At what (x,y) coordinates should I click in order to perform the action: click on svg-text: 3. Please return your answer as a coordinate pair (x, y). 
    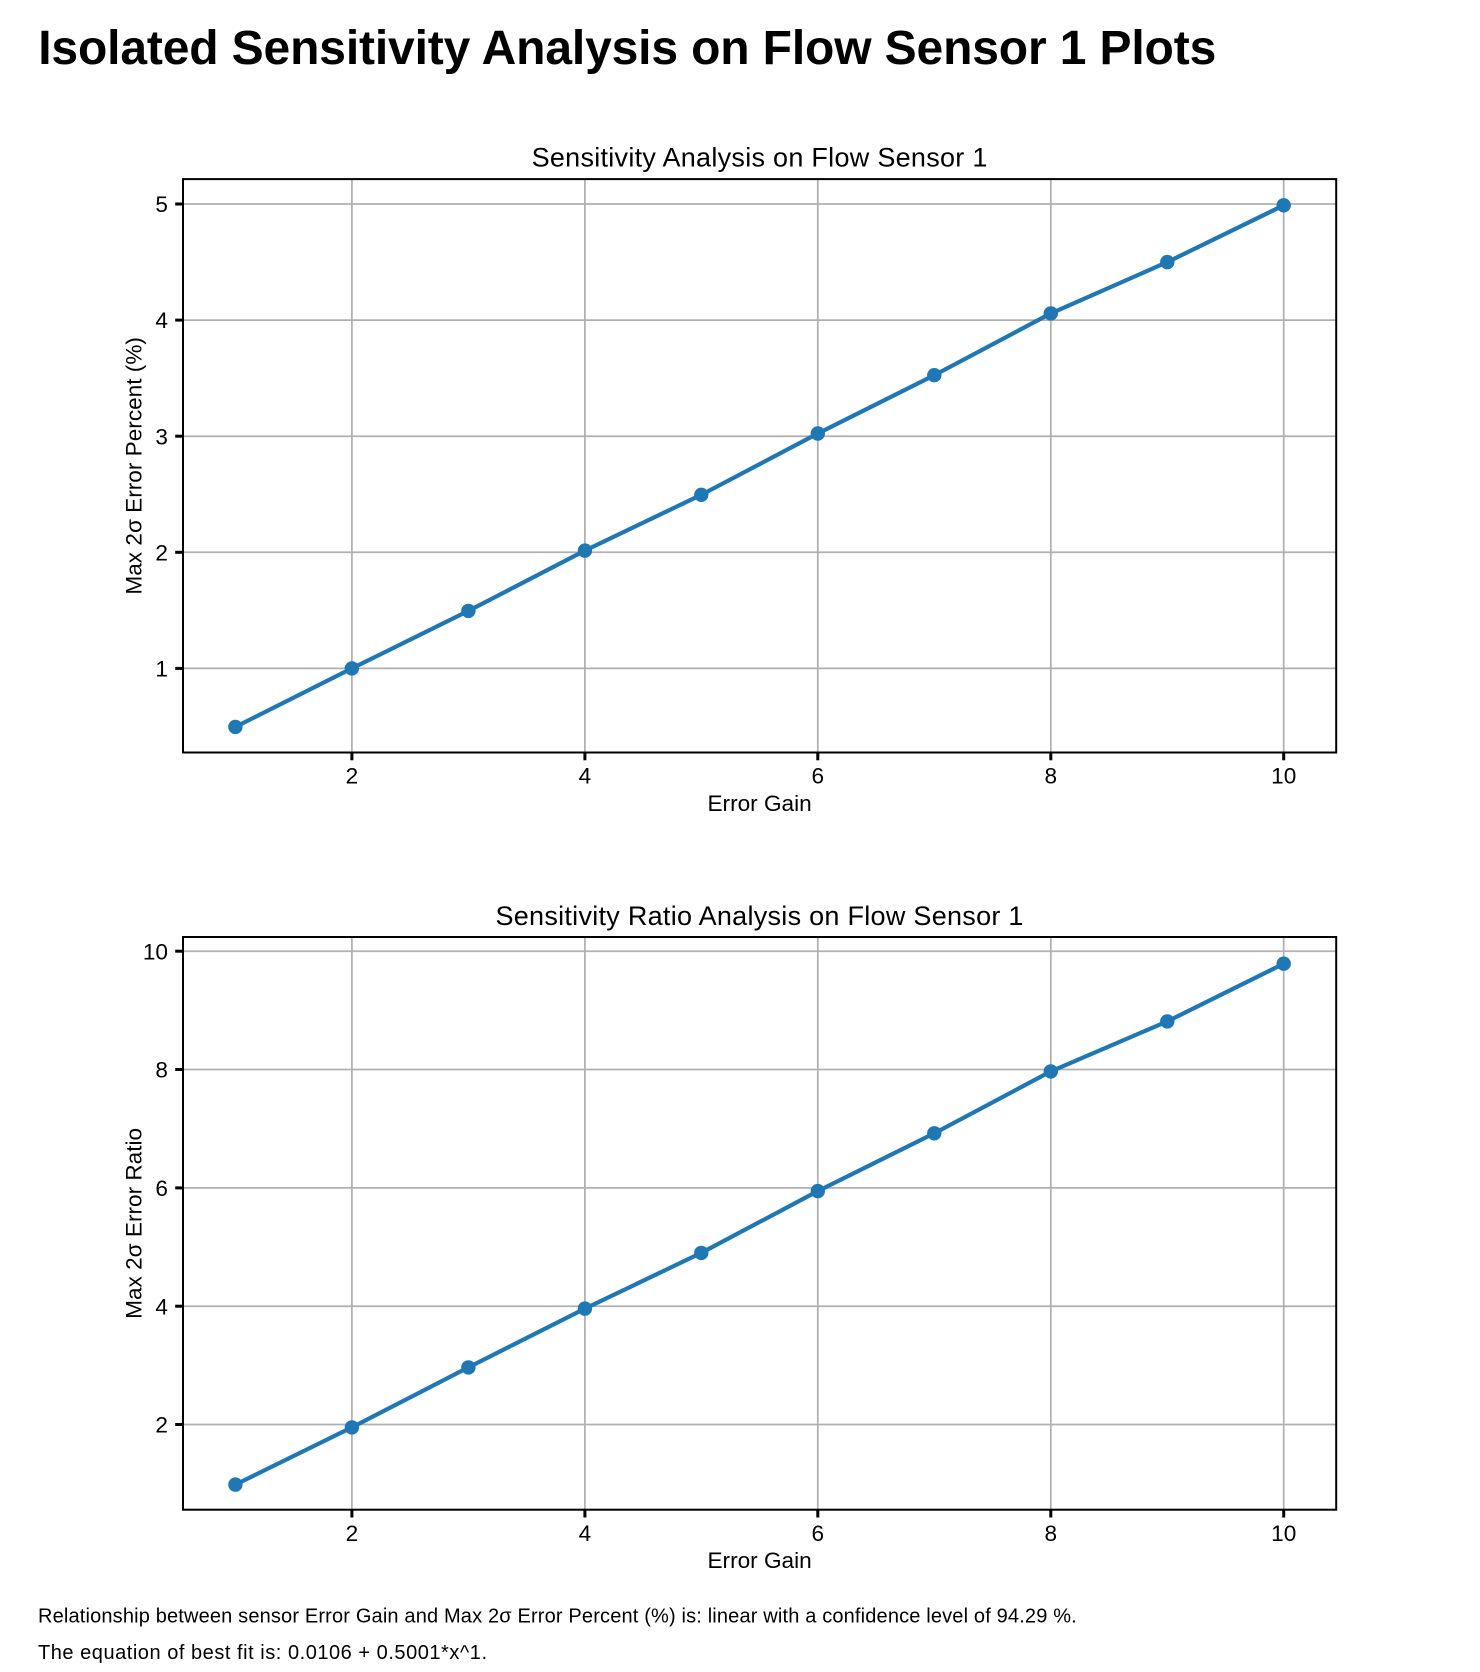
    Looking at the image, I should click on (161, 436).